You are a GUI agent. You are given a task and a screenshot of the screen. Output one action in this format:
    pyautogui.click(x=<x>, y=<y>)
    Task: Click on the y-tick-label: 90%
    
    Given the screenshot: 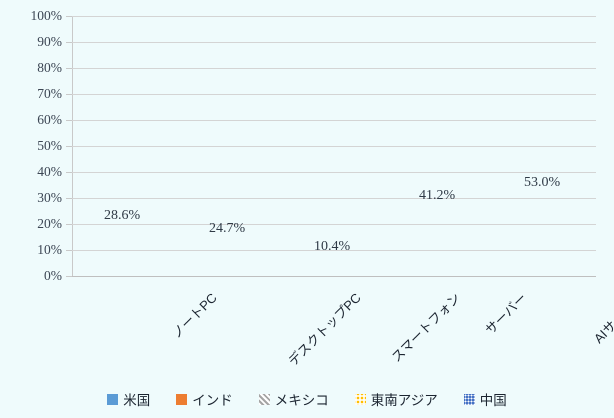 What is the action you would take?
    pyautogui.click(x=49, y=41)
    